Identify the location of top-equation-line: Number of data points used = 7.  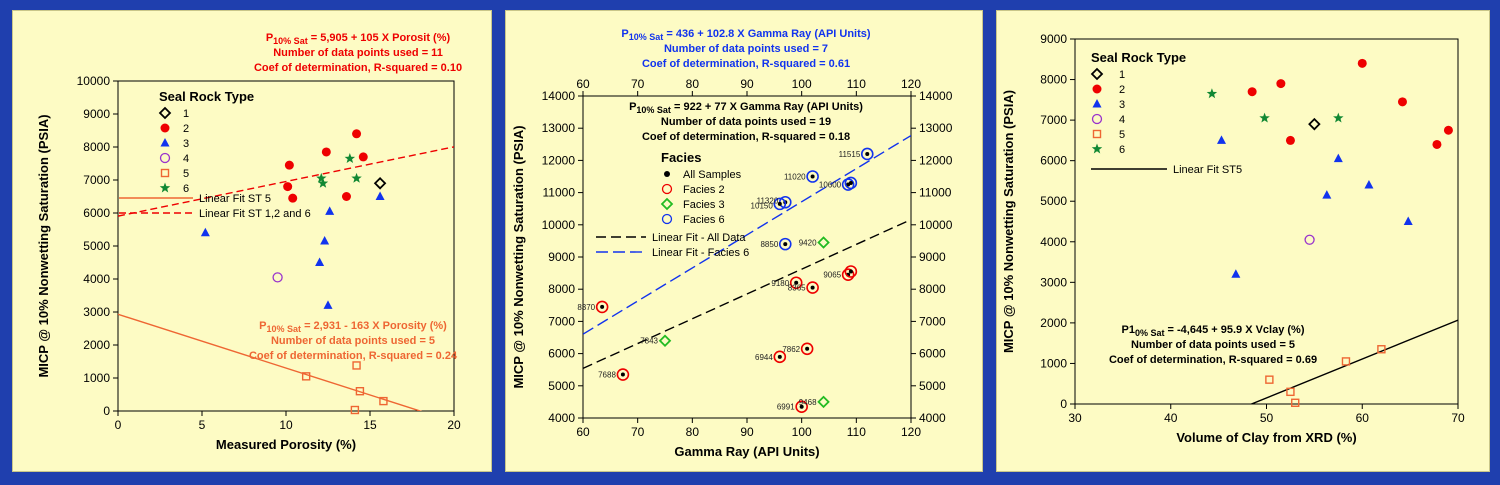
(746, 49).